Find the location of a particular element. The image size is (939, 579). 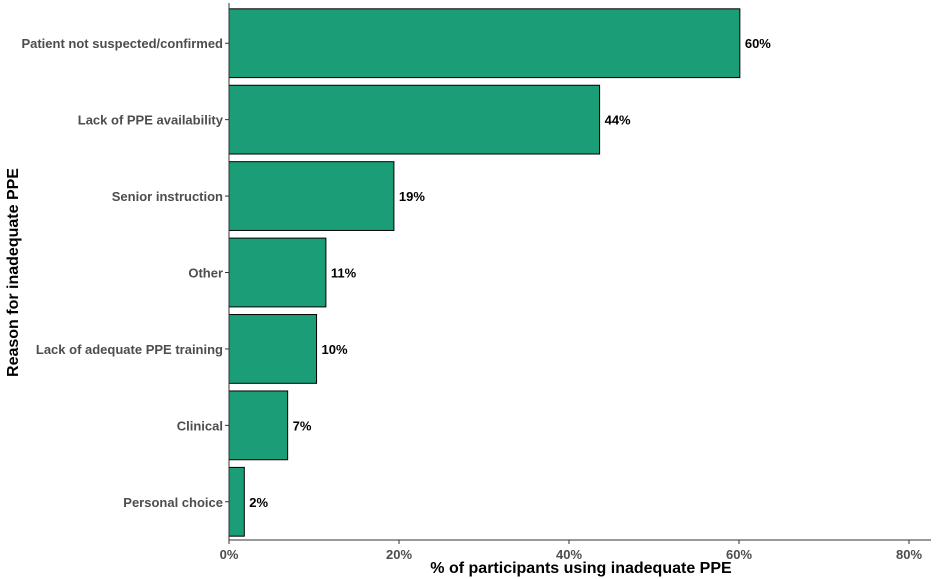

bar-value-label: 10% is located at coordinates (335, 349).